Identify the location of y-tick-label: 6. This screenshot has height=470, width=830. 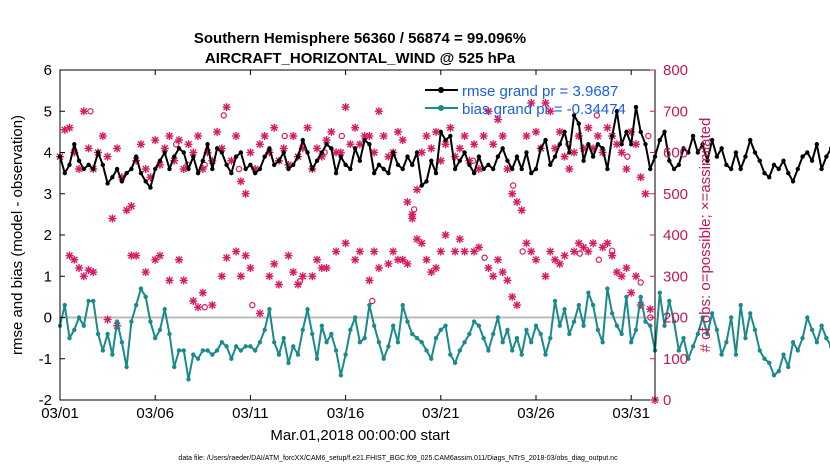
(48, 70).